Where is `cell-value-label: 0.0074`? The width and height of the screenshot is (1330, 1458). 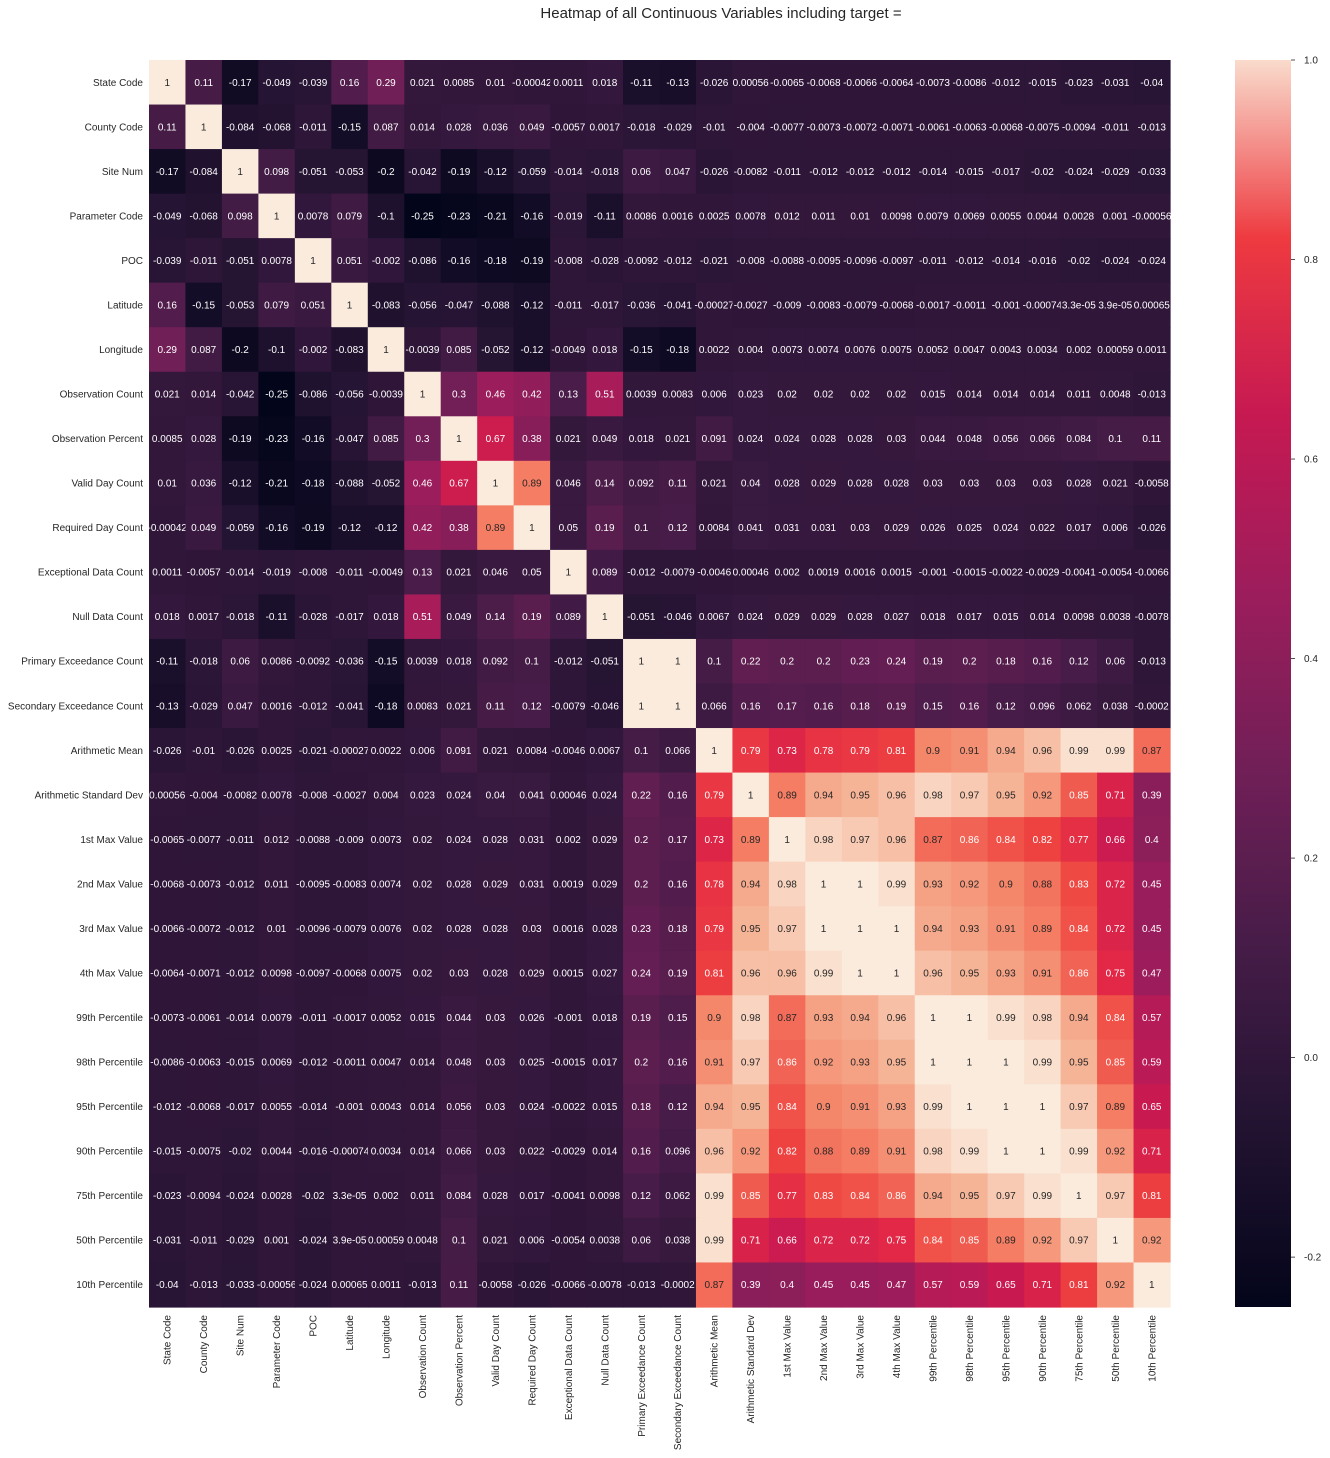
cell-value-label: 0.0074 is located at coordinates (823, 350).